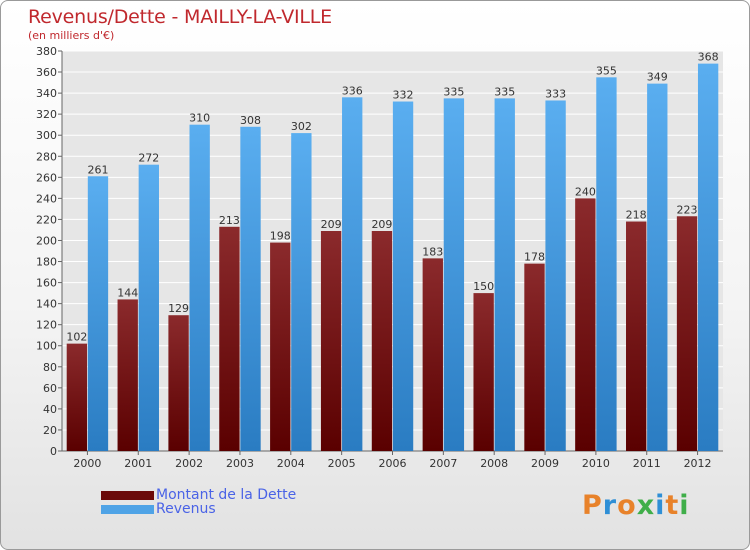 This screenshot has width=750, height=550. What do you see at coordinates (698, 463) in the screenshot?
I see `x-tick-label: 2012` at bounding box center [698, 463].